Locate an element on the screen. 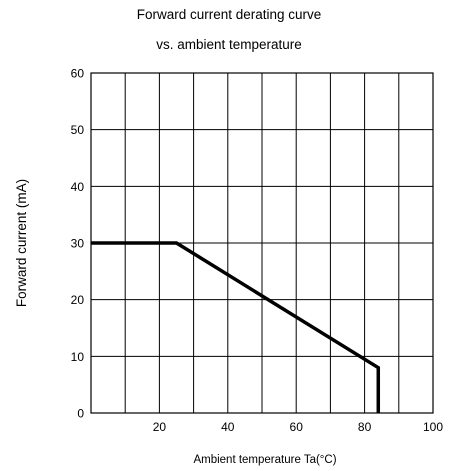  y-tick-label: 30 is located at coordinates (78, 244).